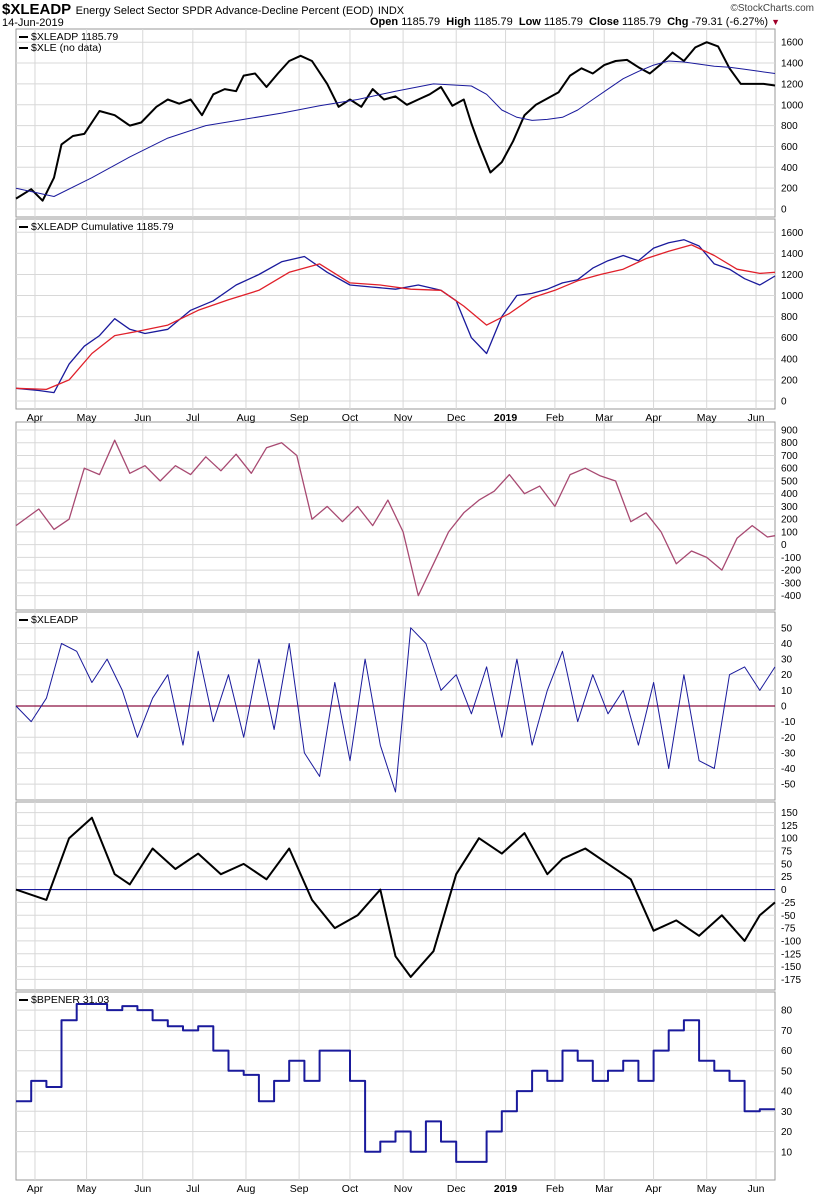  I want to click on y-tick-label: -400, so click(791, 596).